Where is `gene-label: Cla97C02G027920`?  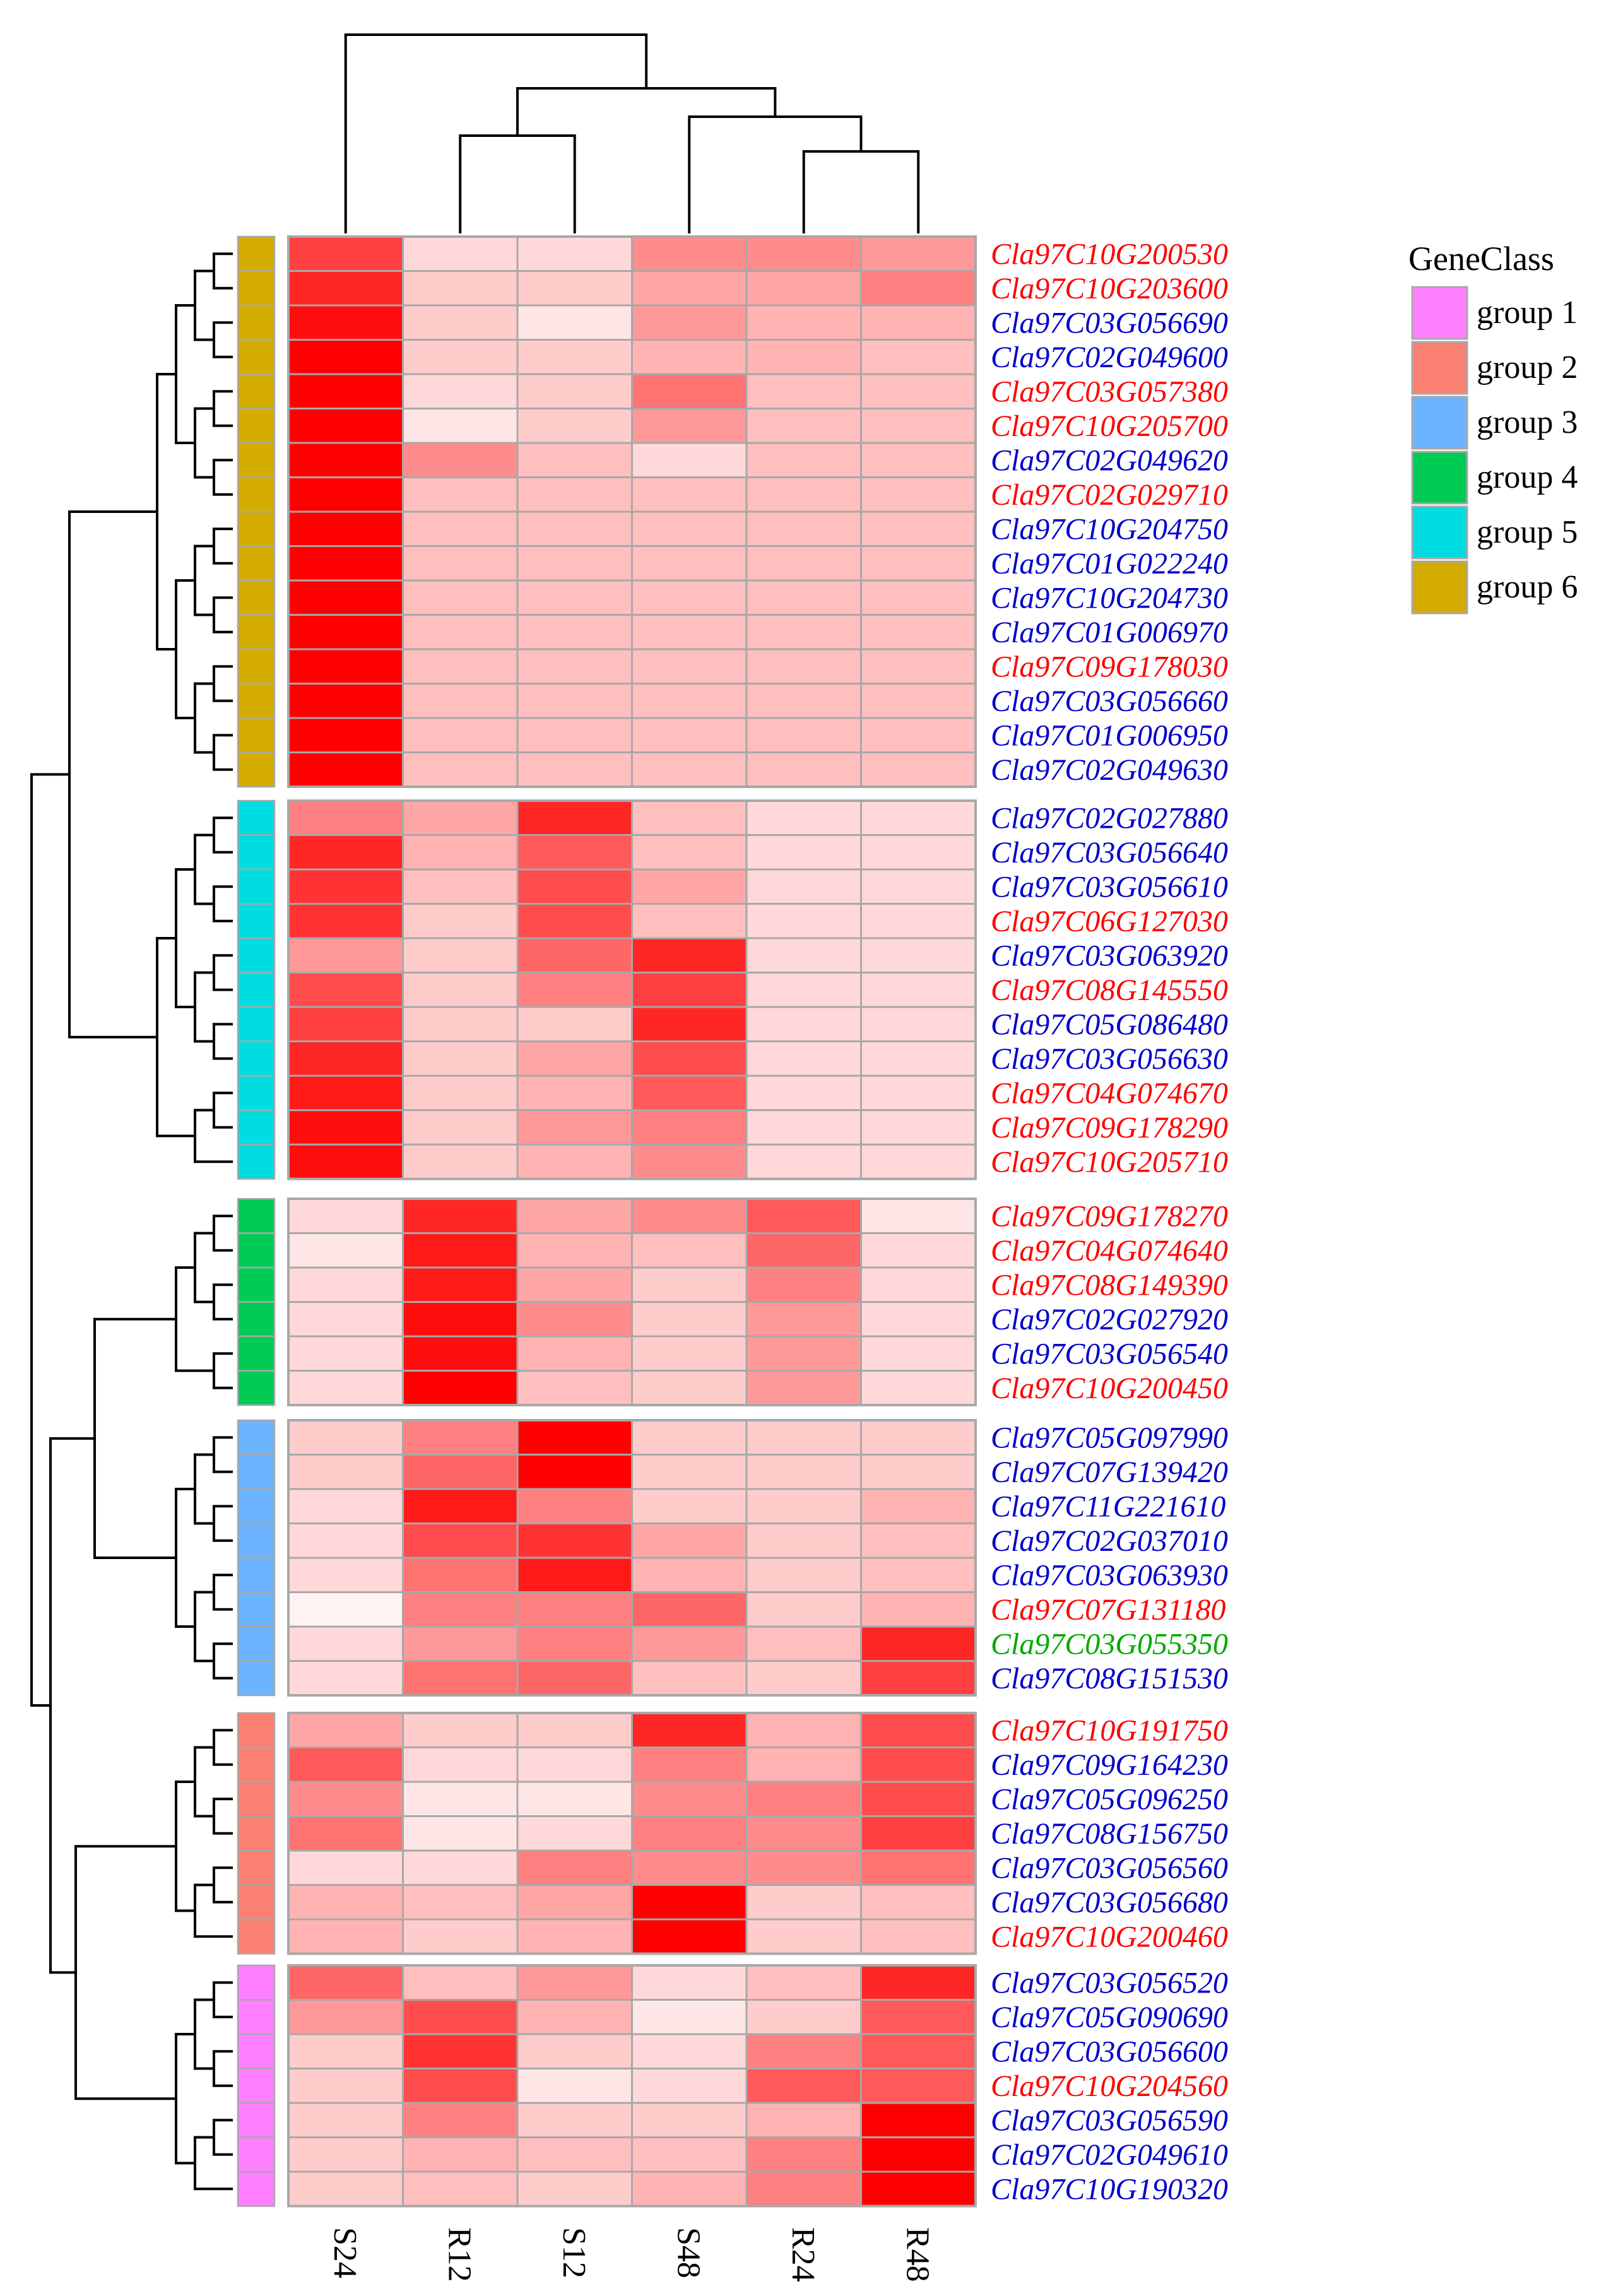
gene-label: Cla97C02G027920 is located at coordinates (1109, 1319).